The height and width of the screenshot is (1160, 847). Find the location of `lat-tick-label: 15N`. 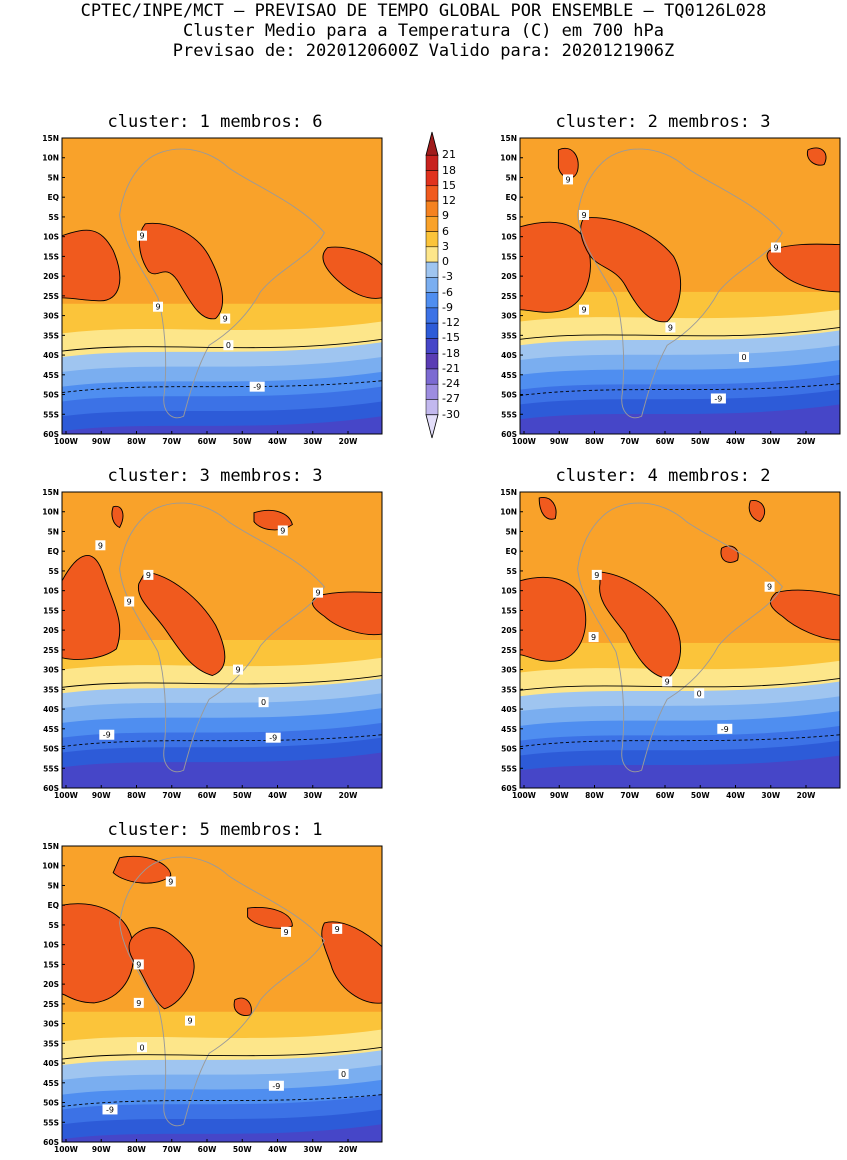

lat-tick-label: 15N is located at coordinates (508, 492).